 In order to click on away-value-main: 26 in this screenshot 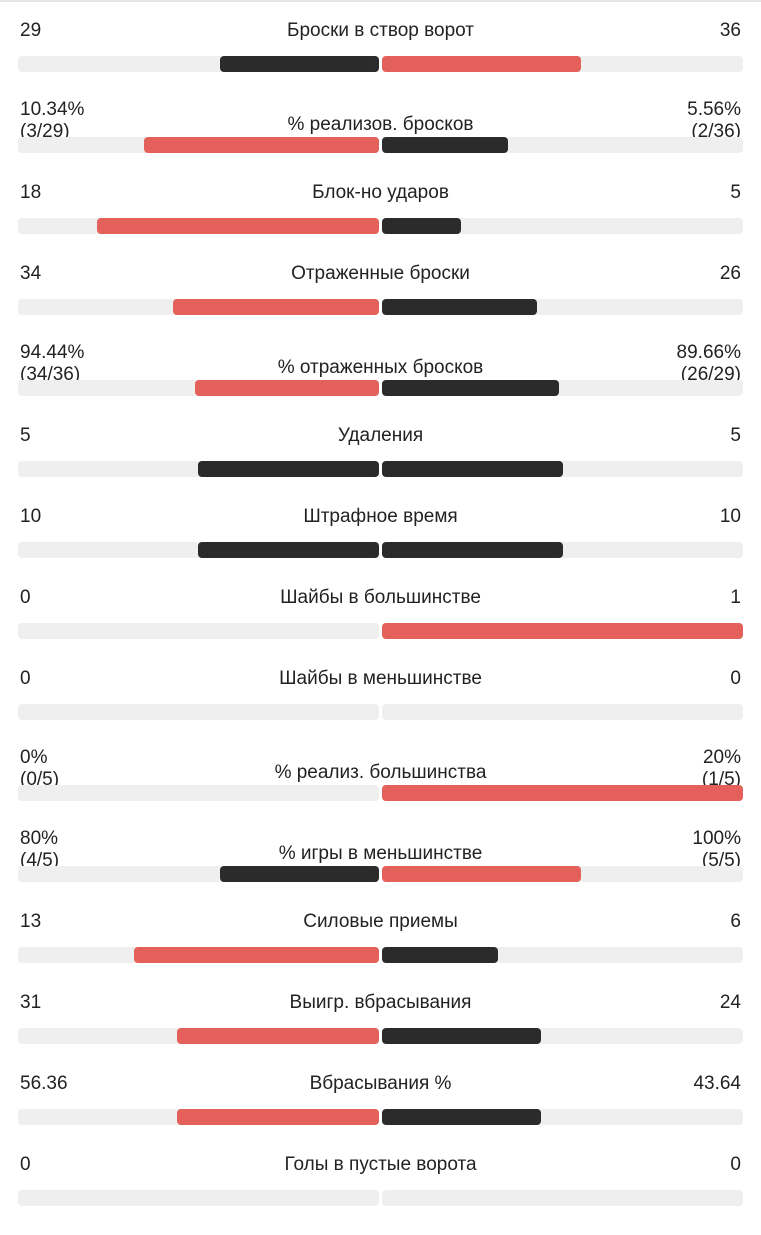, I will do `click(730, 273)`.